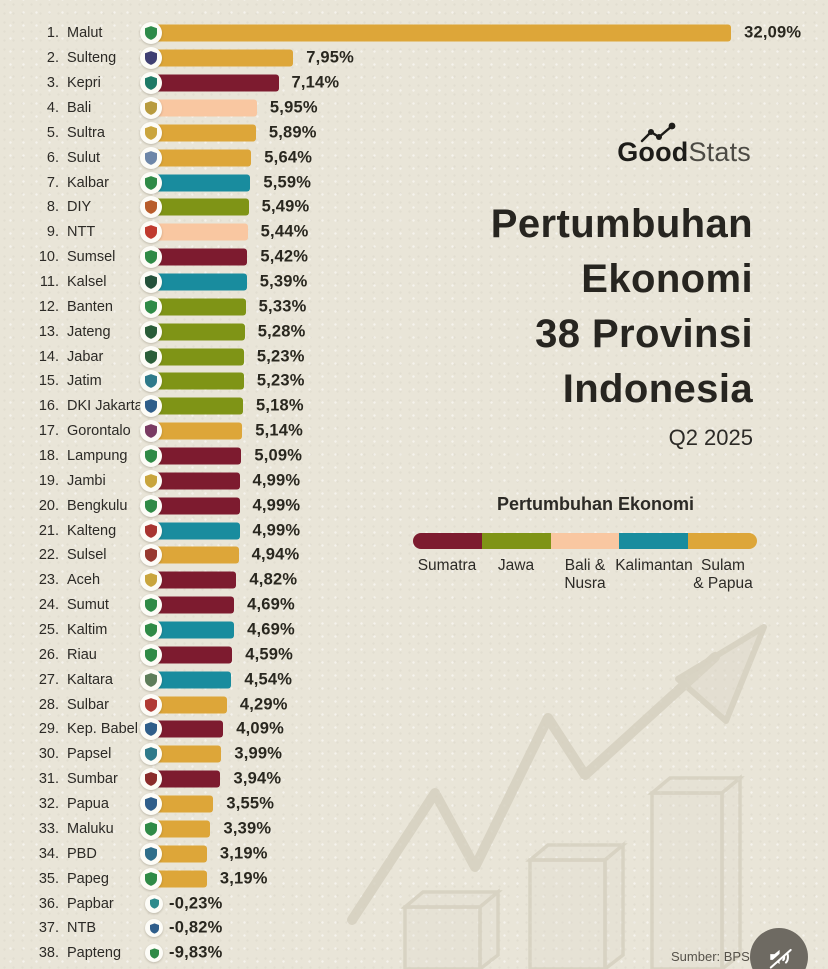 The width and height of the screenshot is (828, 969). What do you see at coordinates (414, 108) in the screenshot?
I see `chart-row: 4. Bali 5,95%` at bounding box center [414, 108].